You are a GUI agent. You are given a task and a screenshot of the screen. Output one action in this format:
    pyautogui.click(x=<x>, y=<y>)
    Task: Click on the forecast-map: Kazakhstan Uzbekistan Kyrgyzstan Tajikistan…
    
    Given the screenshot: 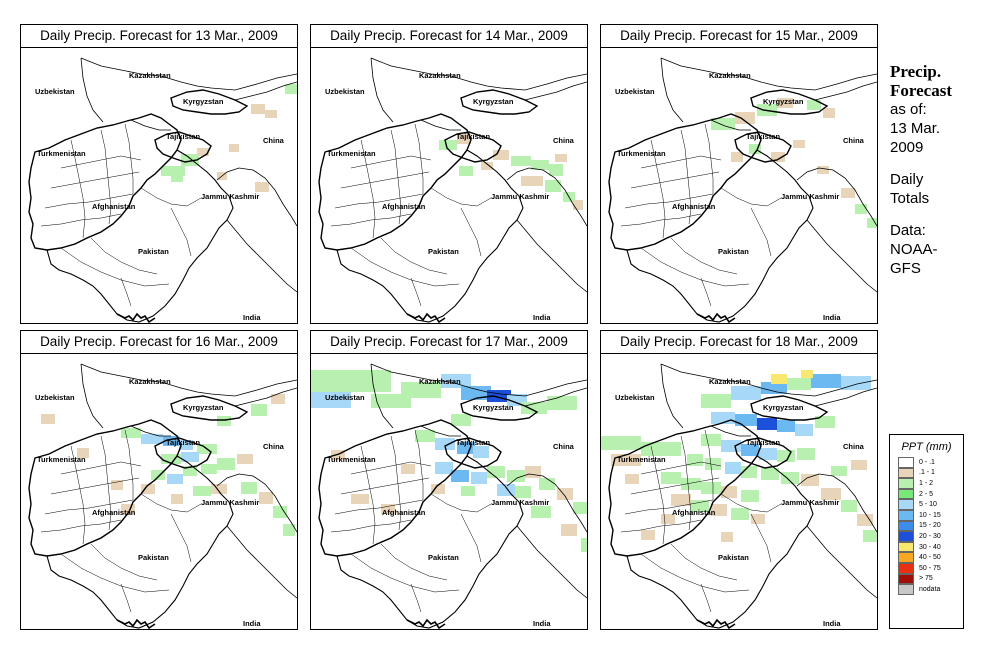 What is the action you would take?
    pyautogui.click(x=449, y=186)
    